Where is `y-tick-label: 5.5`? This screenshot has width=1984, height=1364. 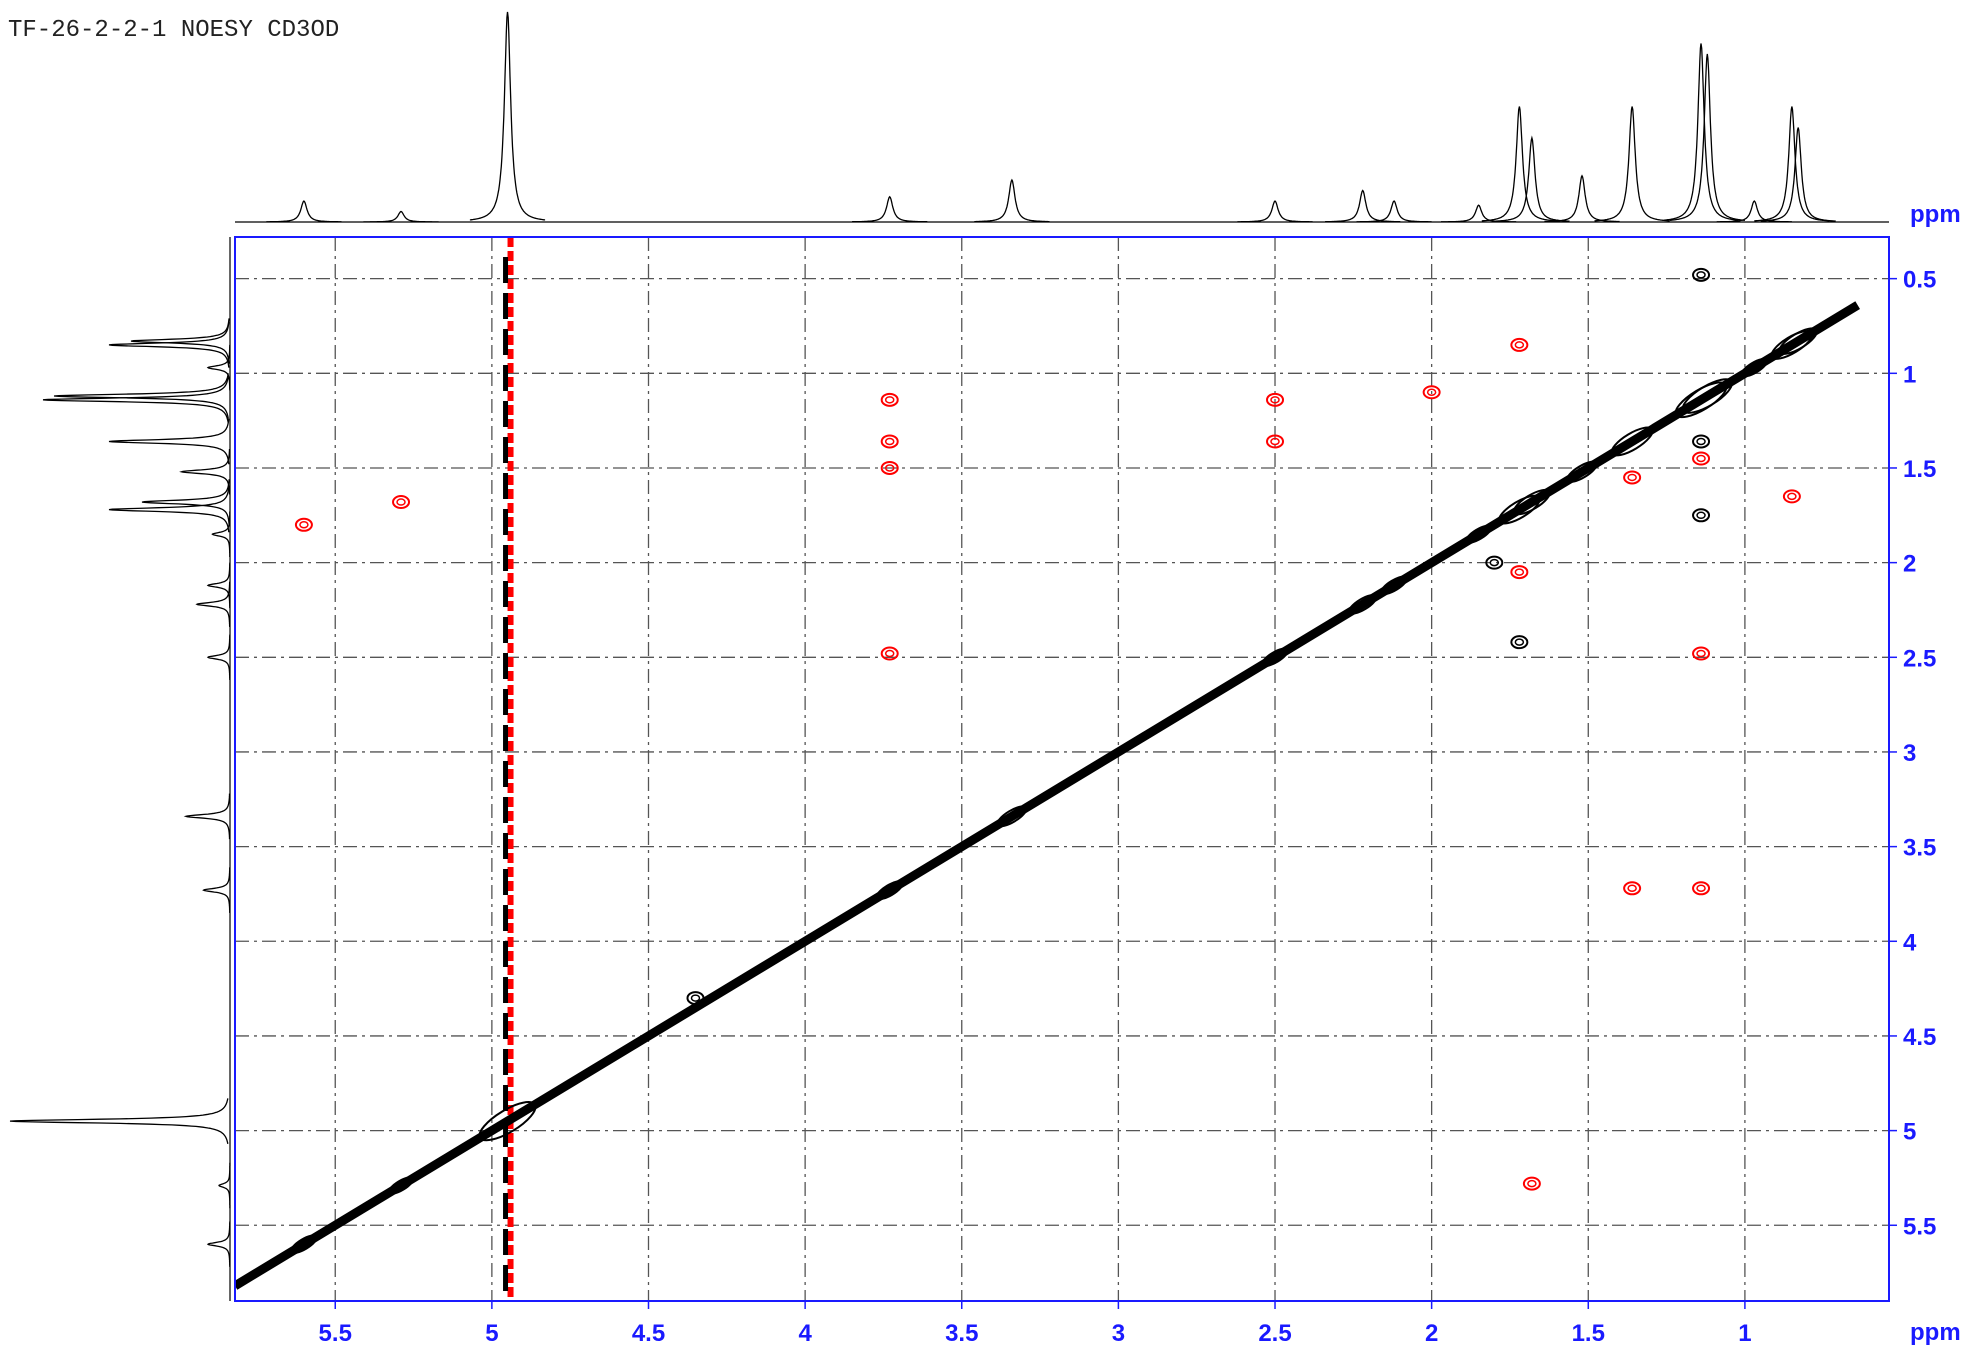 y-tick-label: 5.5 is located at coordinates (1919, 1226).